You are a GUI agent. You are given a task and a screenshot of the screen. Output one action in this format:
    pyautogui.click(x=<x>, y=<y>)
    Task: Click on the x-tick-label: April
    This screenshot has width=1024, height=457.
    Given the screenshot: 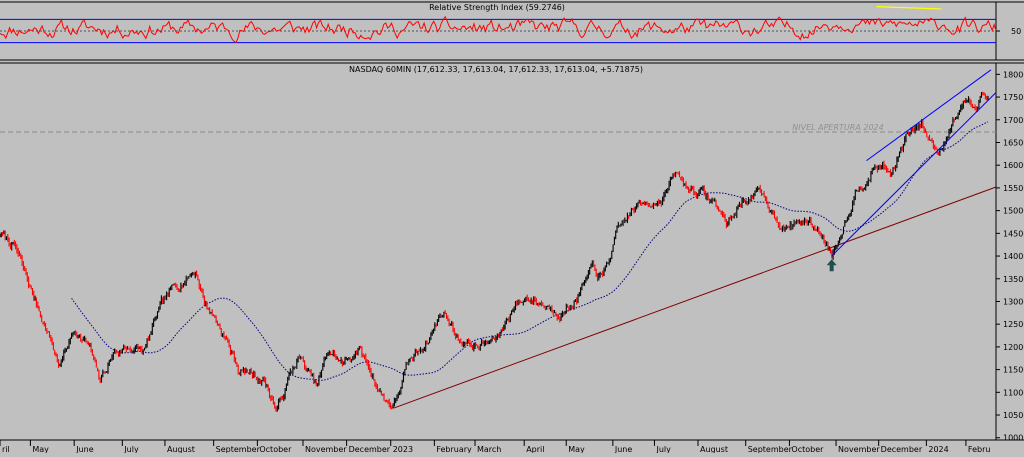 What is the action you would take?
    pyautogui.click(x=535, y=449)
    